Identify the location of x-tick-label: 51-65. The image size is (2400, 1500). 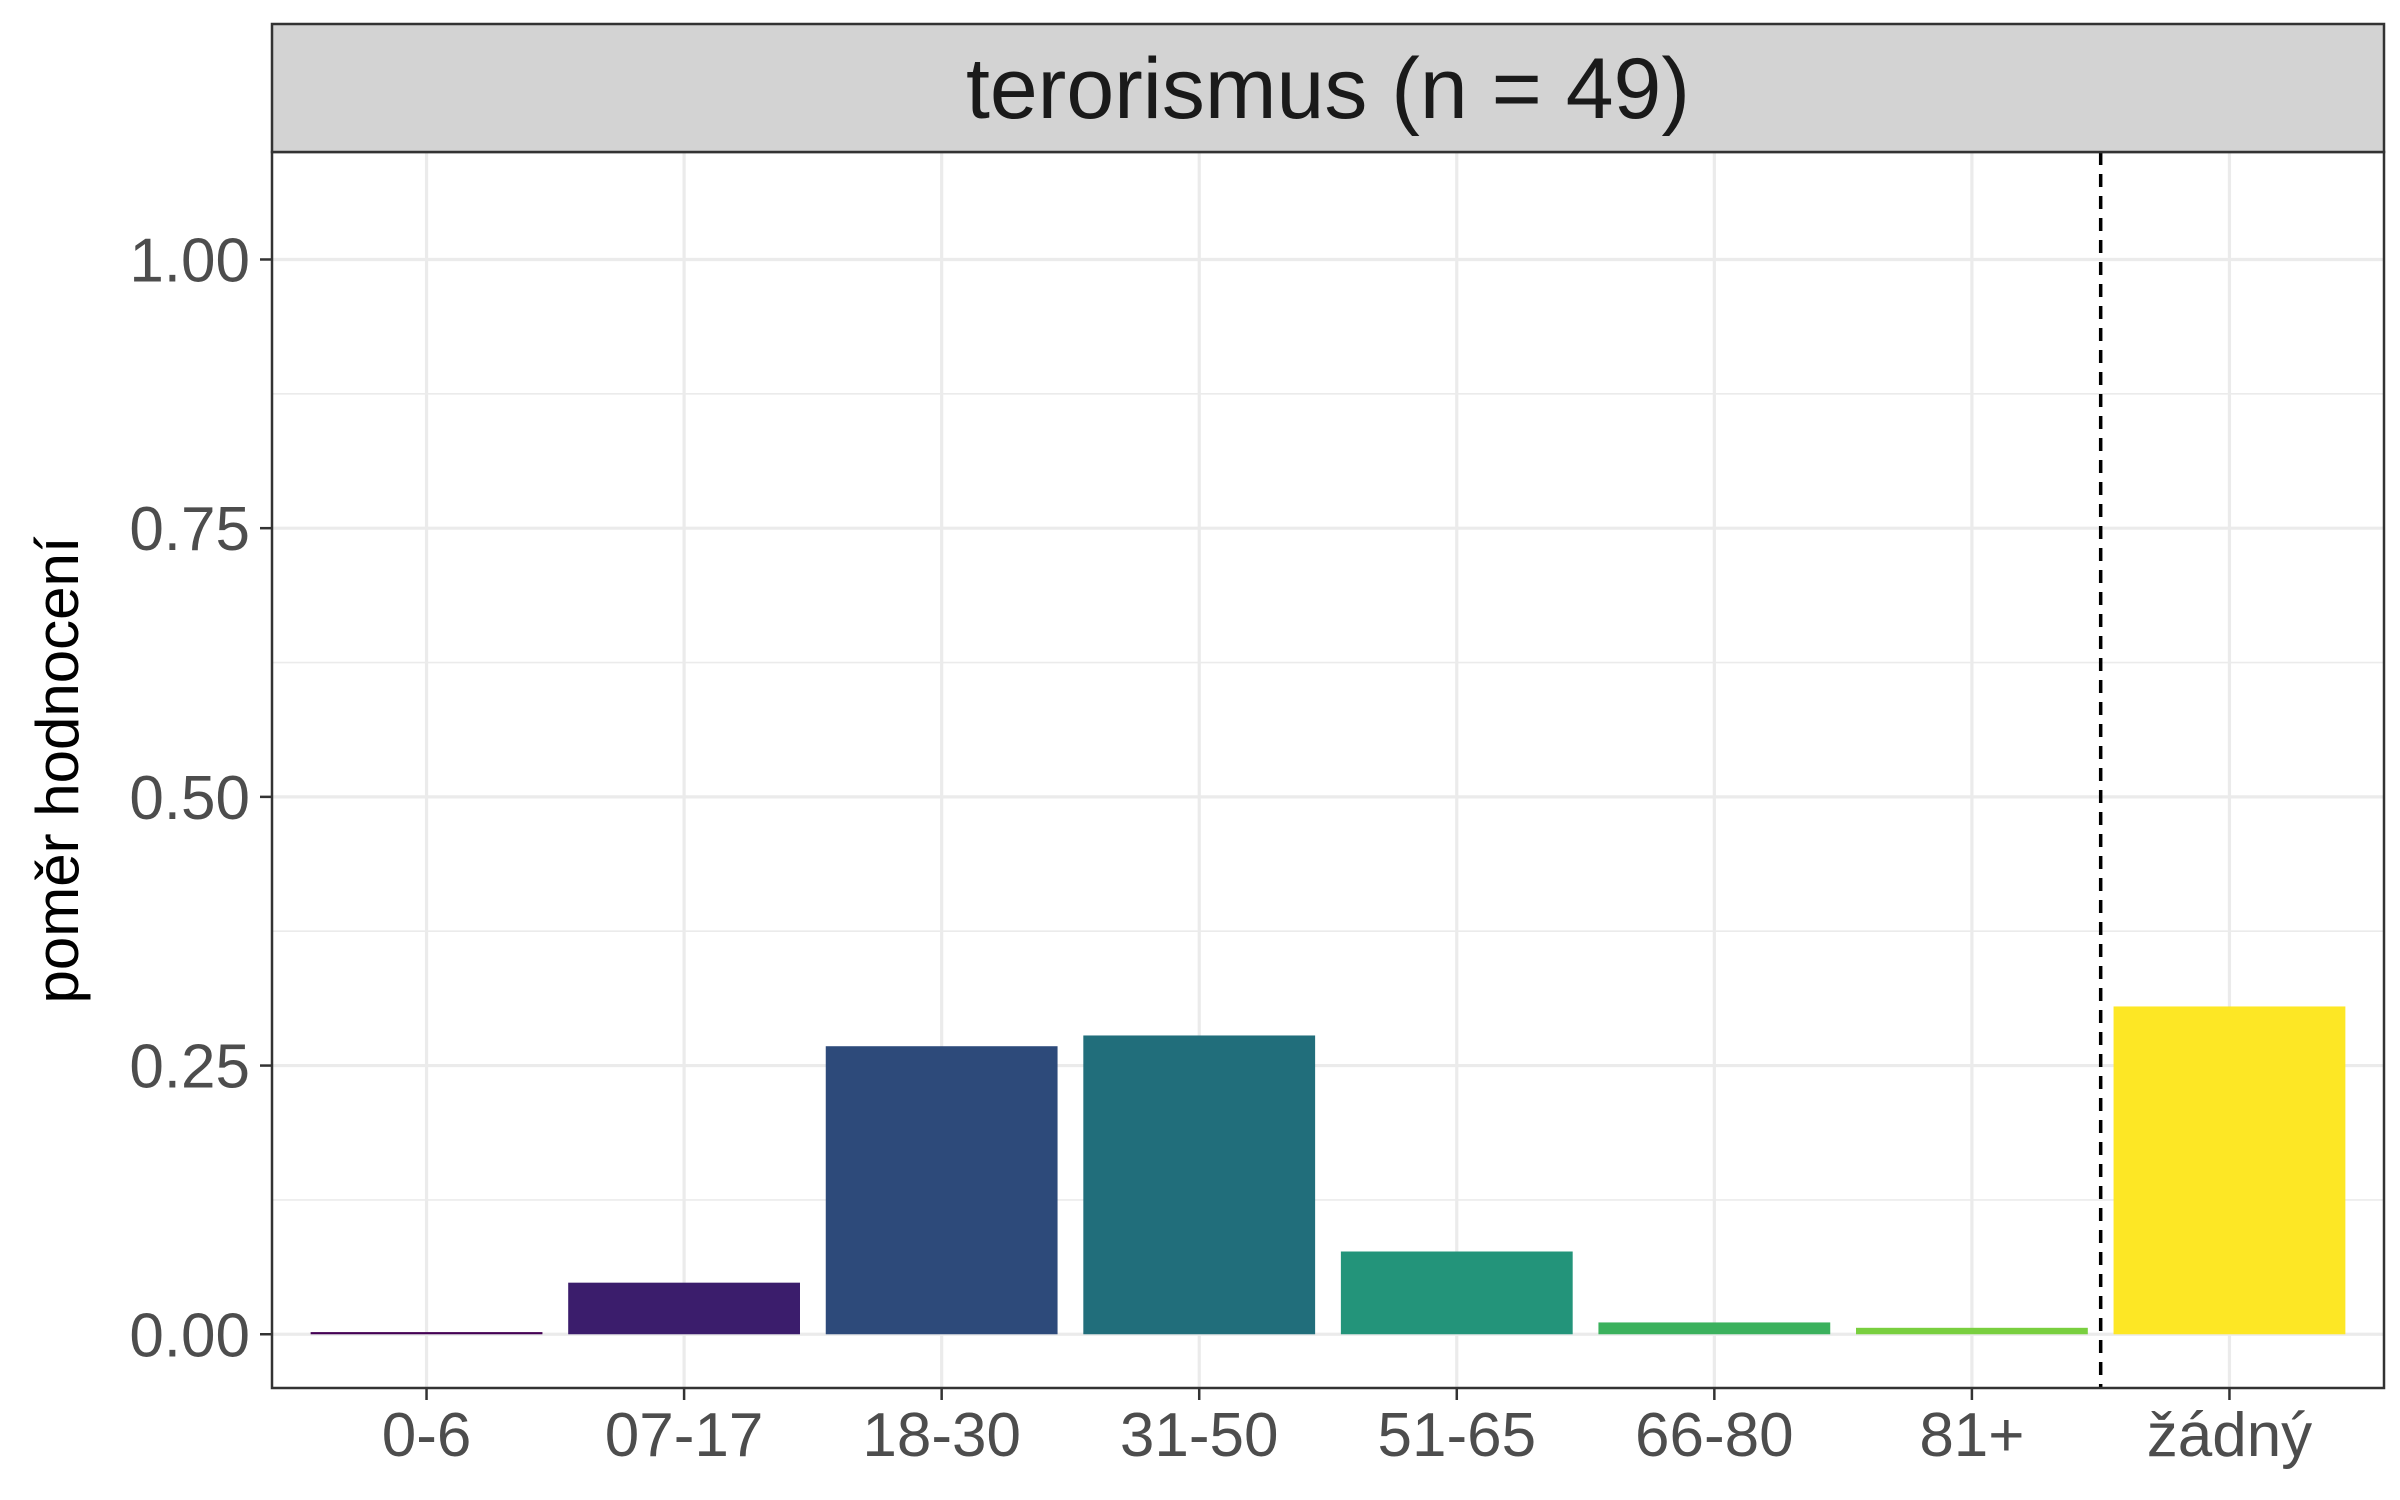
(1456, 1435).